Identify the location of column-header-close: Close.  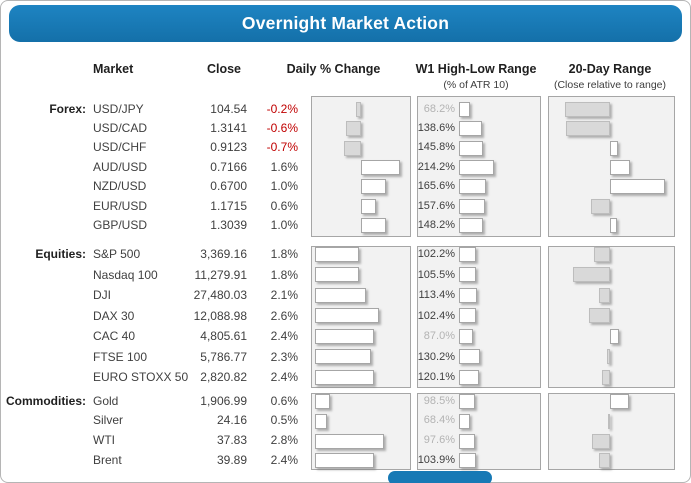
(224, 69).